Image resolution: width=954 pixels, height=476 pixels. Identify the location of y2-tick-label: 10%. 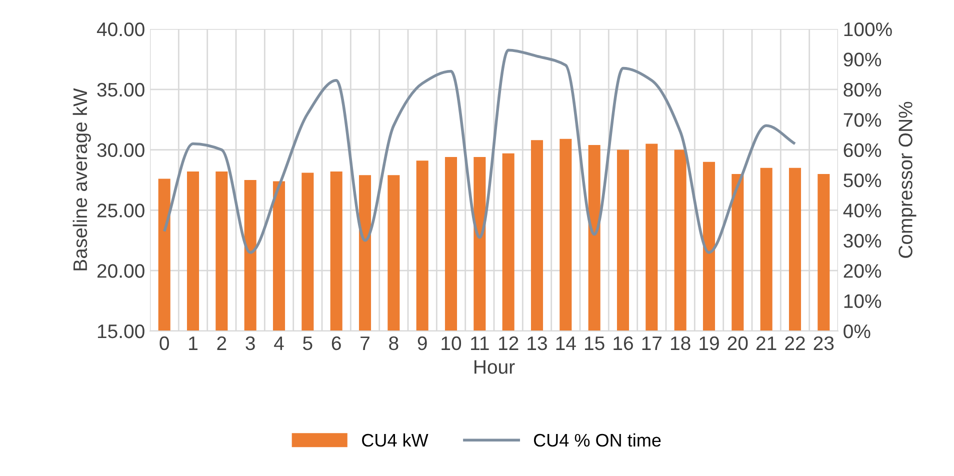
(863, 301).